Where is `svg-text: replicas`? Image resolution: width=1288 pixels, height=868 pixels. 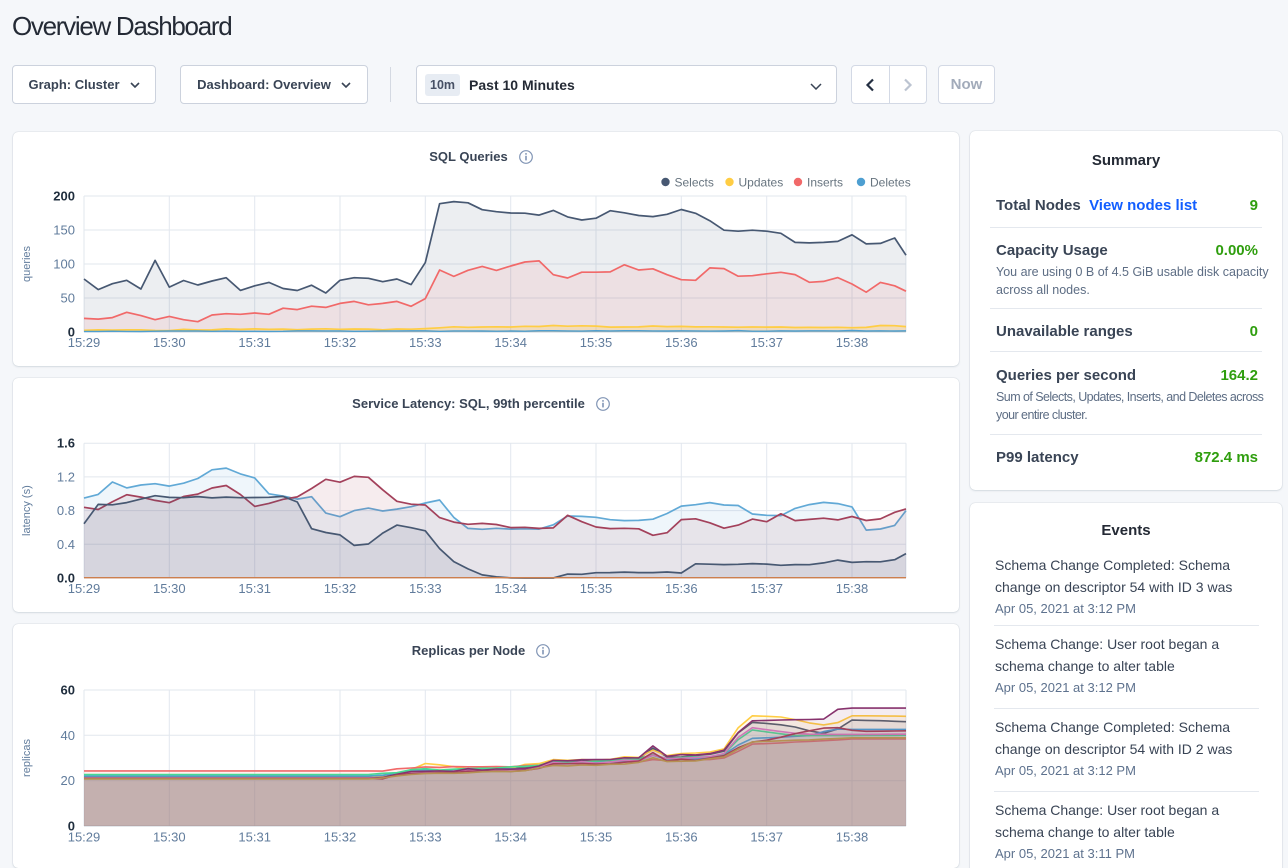
svg-text: replicas is located at coordinates (27, 758).